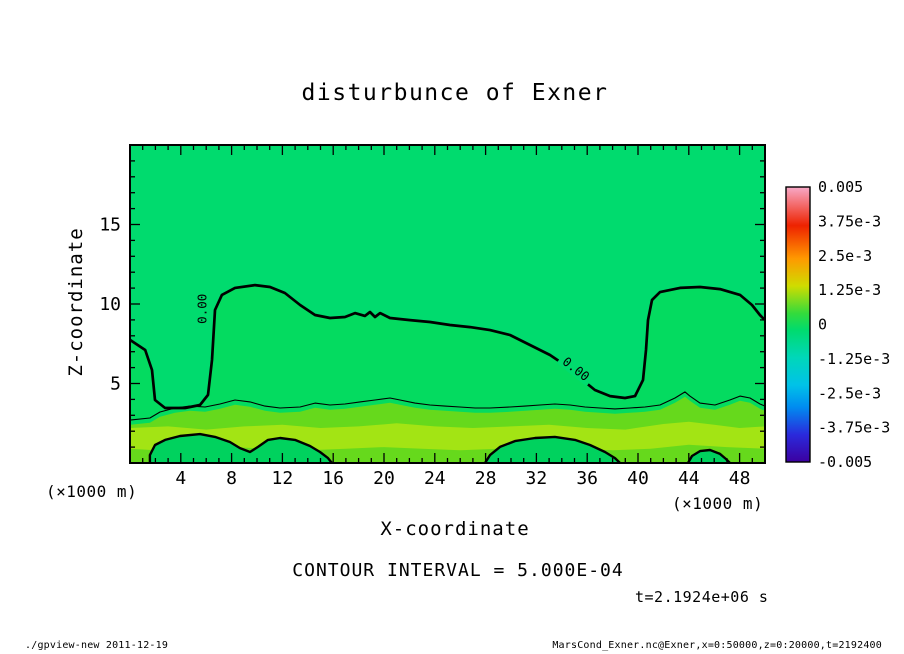 The image size is (904, 654). Describe the element at coordinates (845, 256) in the screenshot. I see `colorbar-label: 2.5e-3` at that location.